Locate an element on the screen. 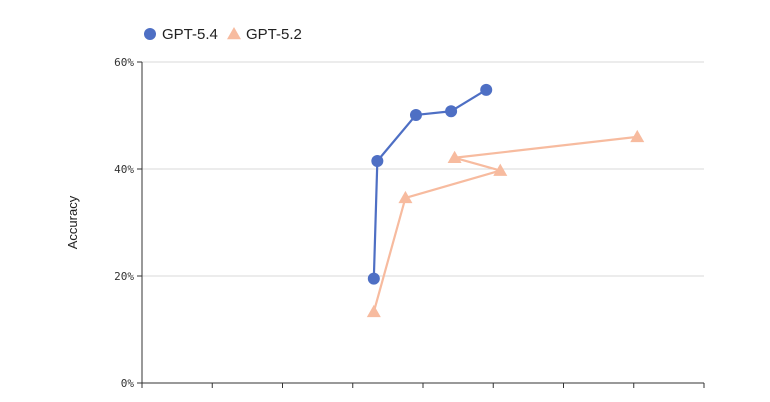 This screenshot has width=770, height=402. y-axis-label: Accuracy is located at coordinates (72, 222).